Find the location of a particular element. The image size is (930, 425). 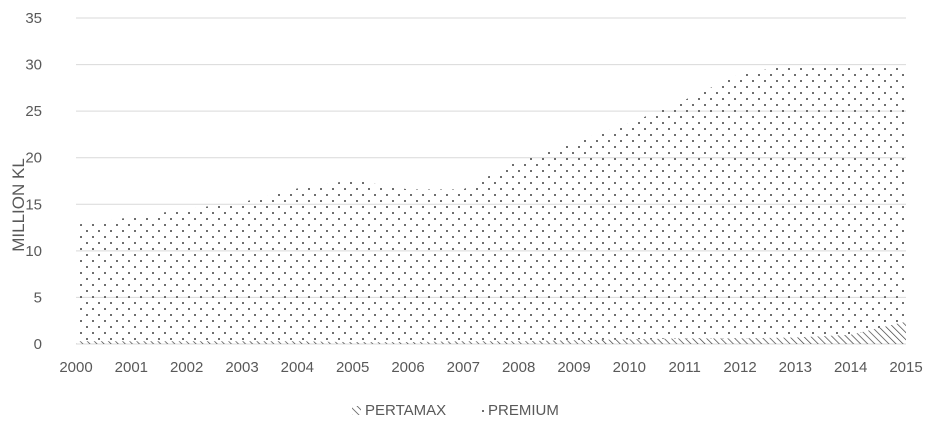

y-tick-label: 0 is located at coordinates (38, 344).